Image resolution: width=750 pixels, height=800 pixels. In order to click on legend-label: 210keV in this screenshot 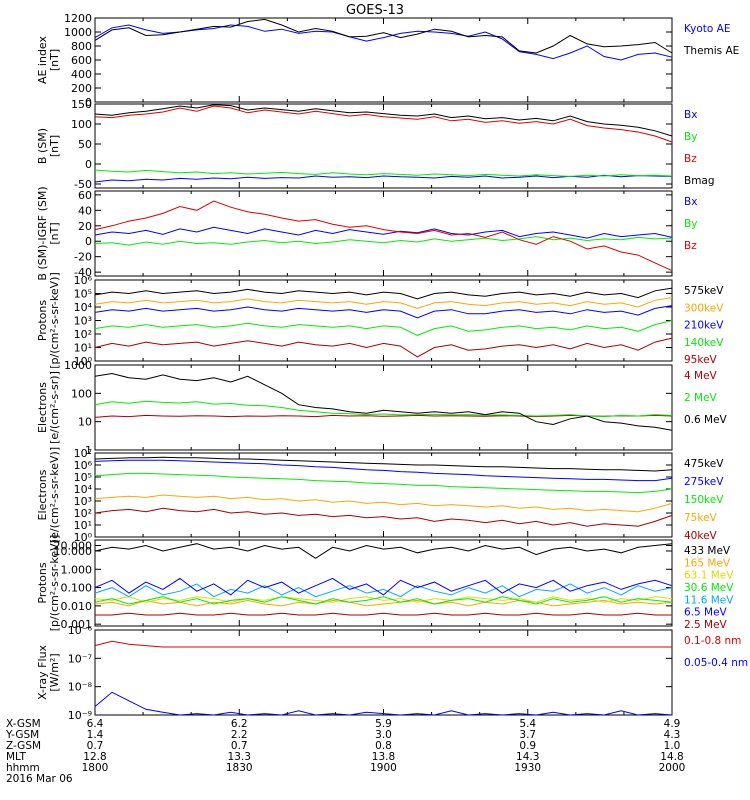, I will do `click(704, 326)`.